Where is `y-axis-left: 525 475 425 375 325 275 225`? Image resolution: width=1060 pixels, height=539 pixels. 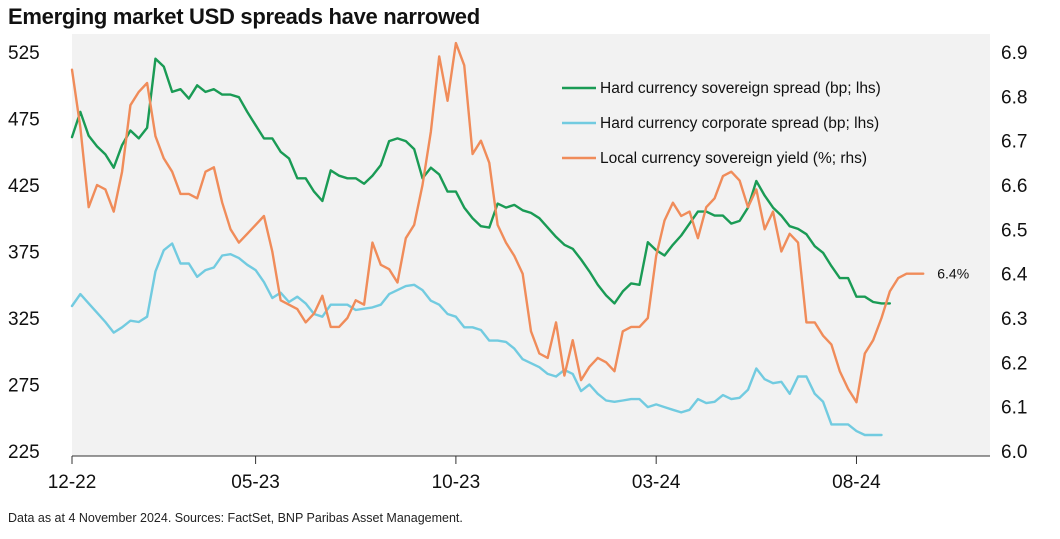
y-axis-left: 525 475 425 375 325 275 225 is located at coordinates (24, 253).